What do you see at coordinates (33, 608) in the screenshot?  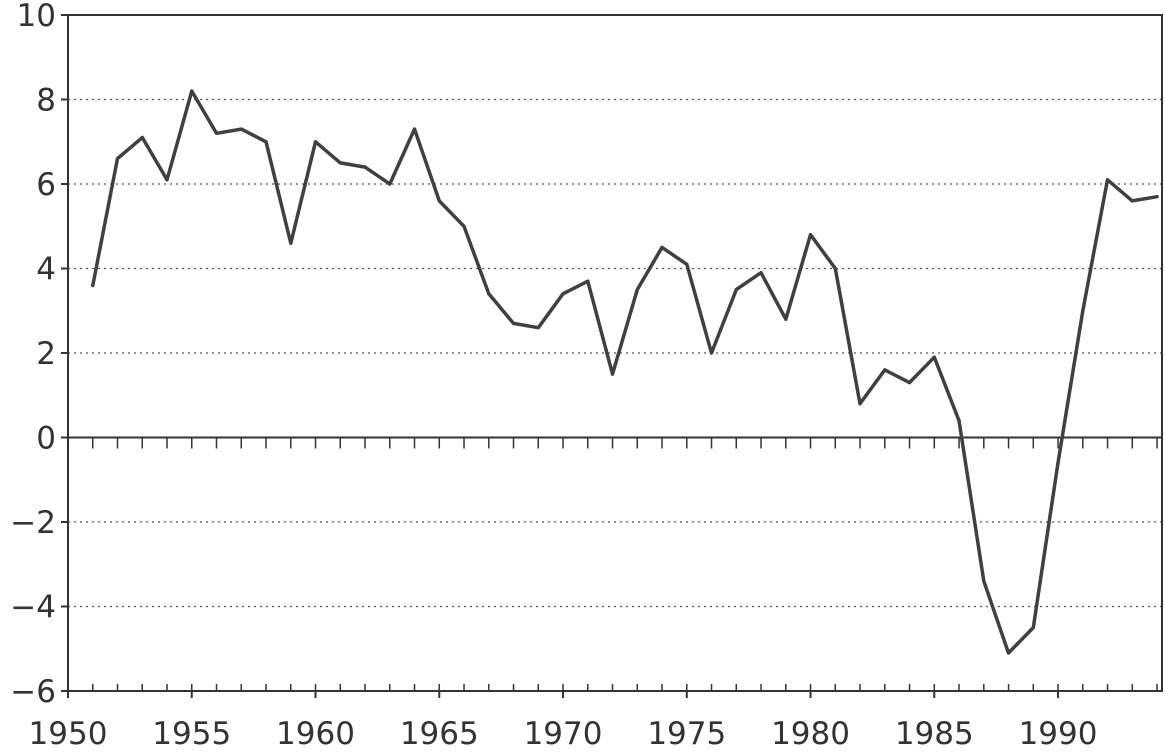 I see `y-tick-label: −4` at bounding box center [33, 608].